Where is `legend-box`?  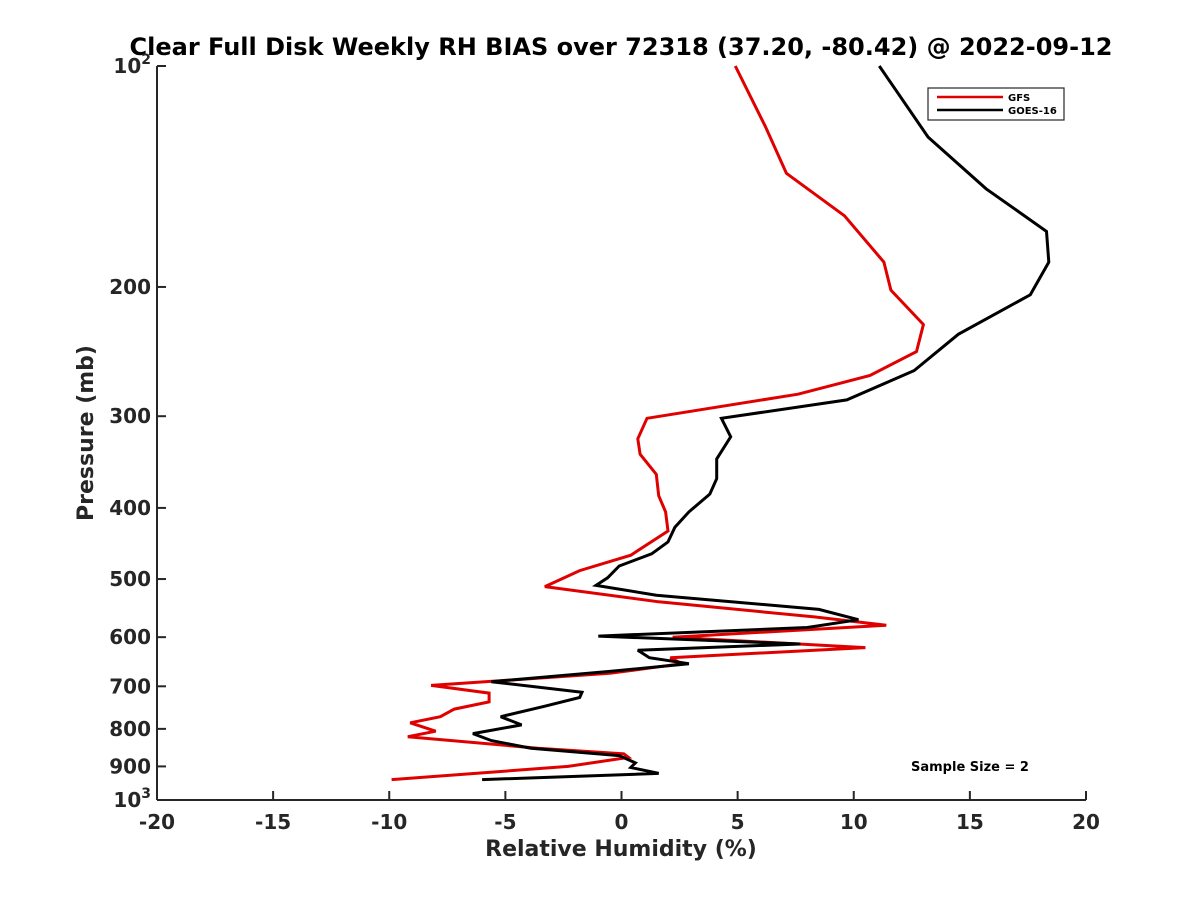
legend-box is located at coordinates (996, 104).